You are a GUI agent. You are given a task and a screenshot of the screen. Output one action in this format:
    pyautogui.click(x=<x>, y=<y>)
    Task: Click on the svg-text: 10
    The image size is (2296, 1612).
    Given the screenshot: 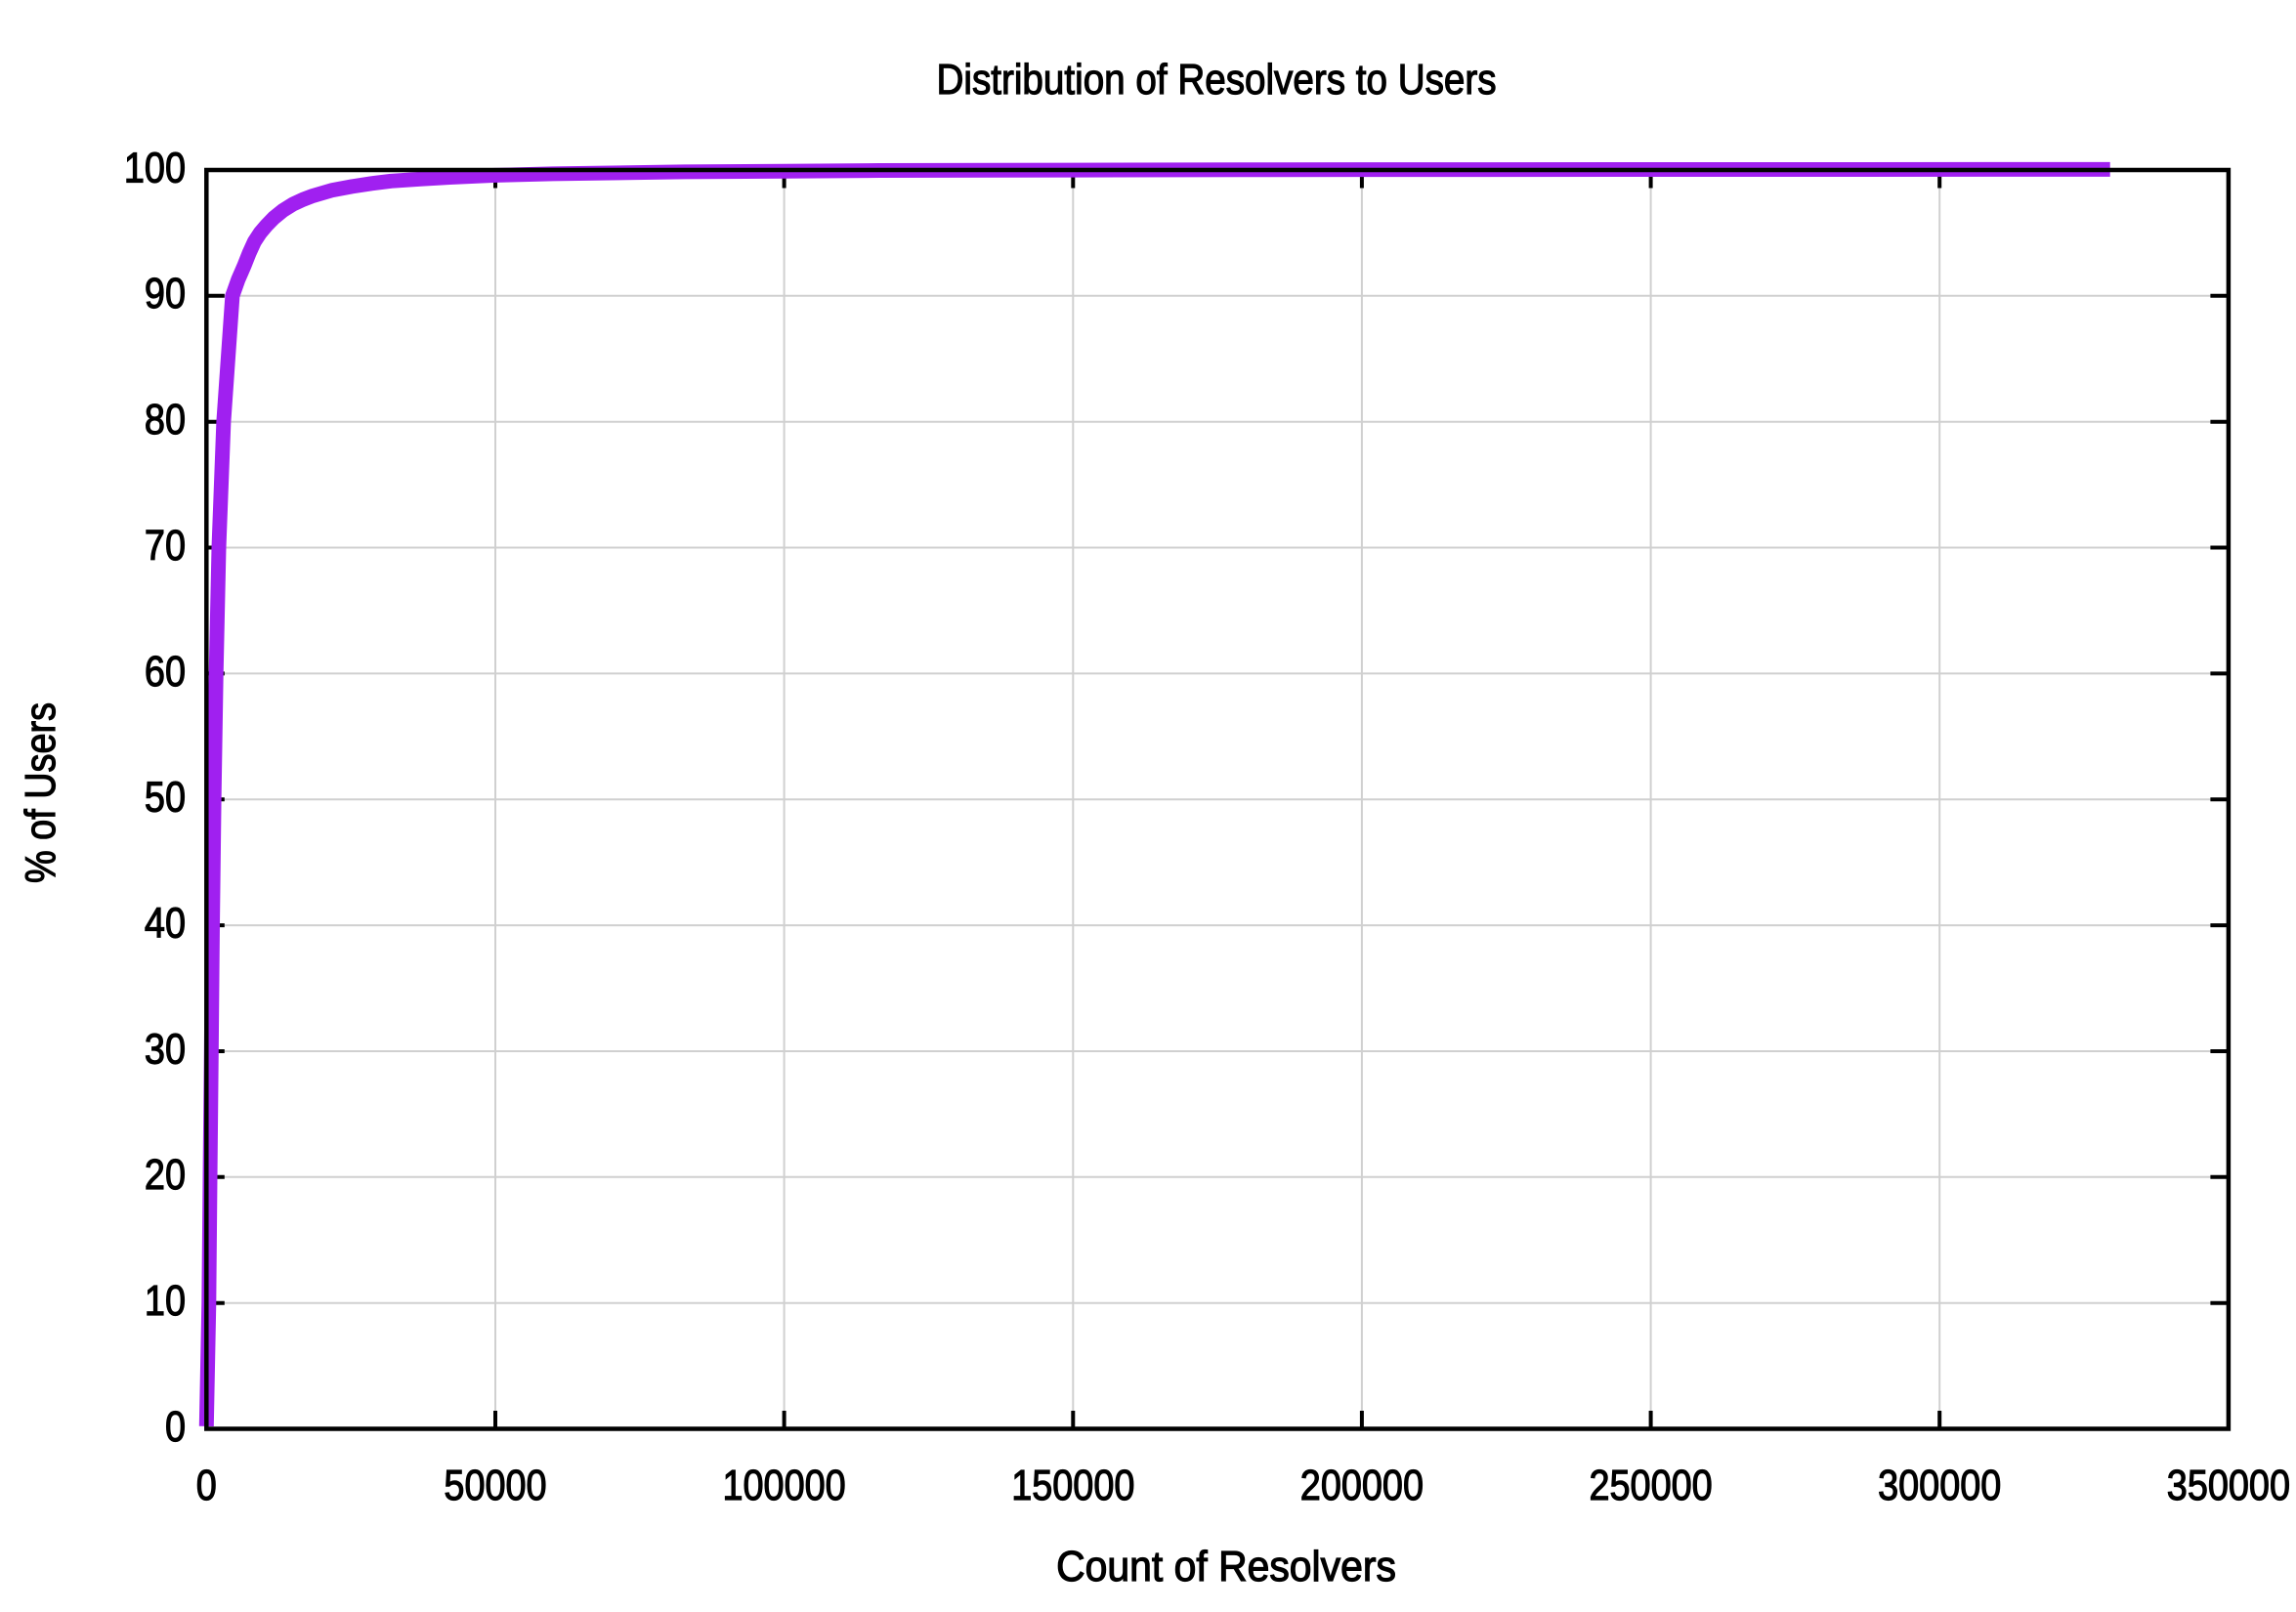 What is the action you would take?
    pyautogui.click(x=165, y=1300)
    